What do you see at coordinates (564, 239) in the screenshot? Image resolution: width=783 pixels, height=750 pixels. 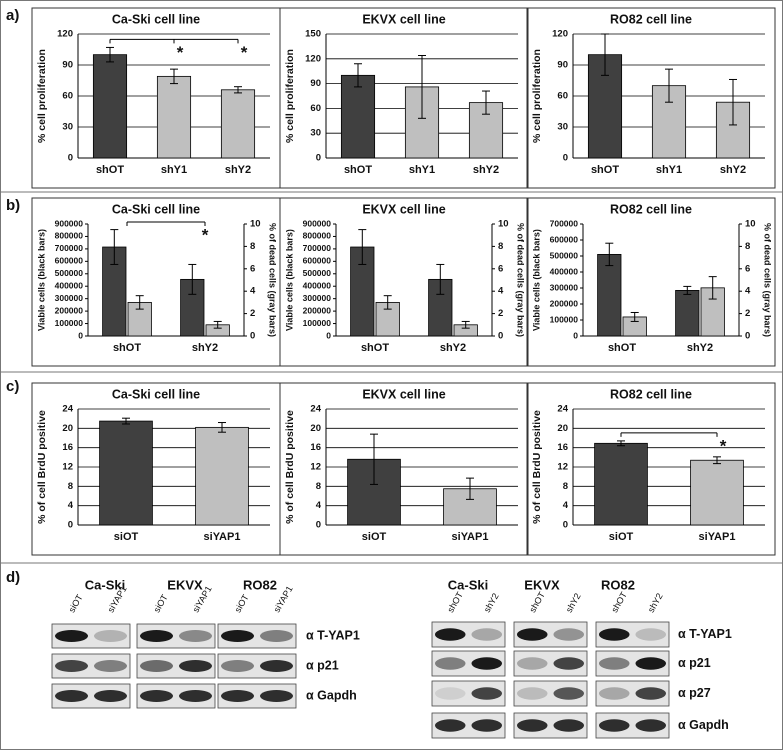 I see `y-tick-label: 600000` at bounding box center [564, 239].